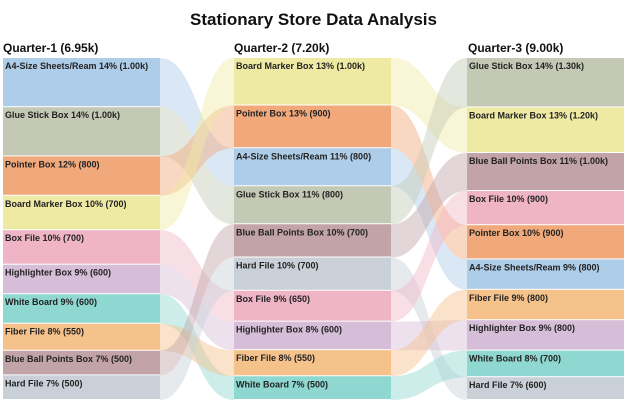  I want to click on link-hard-file-q1-to-q2, so click(197, 328).